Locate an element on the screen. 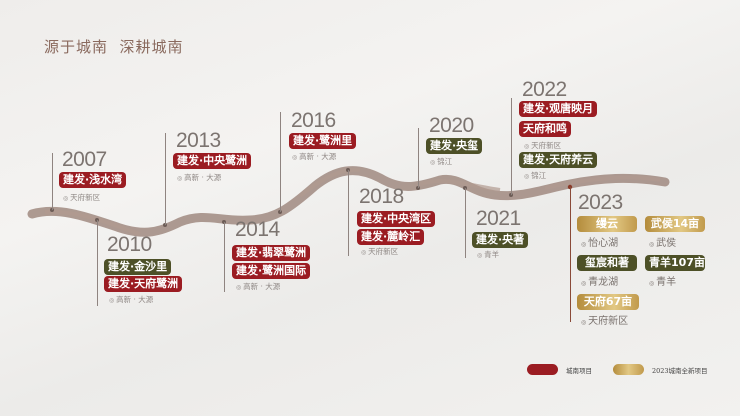 The height and width of the screenshot is (416, 740). project-tag: 建发·天府鹭洲 is located at coordinates (143, 284).